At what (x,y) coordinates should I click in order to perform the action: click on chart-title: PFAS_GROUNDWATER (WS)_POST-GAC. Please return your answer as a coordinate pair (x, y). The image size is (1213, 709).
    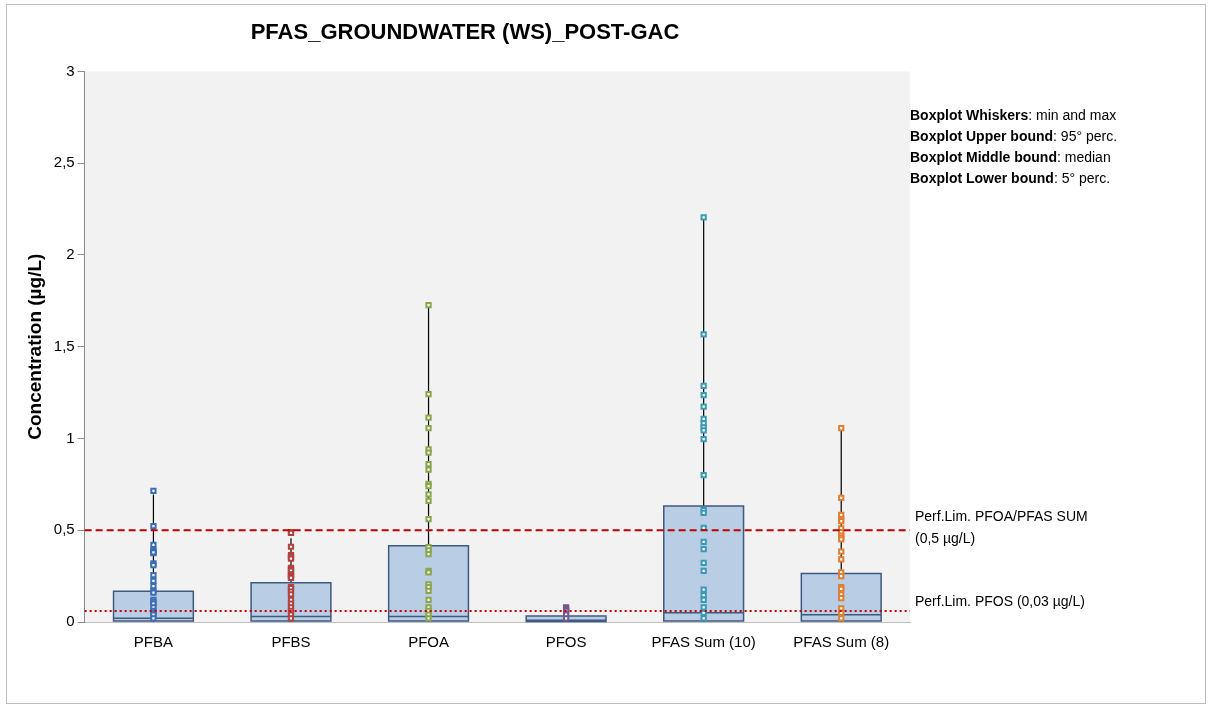
    Looking at the image, I should click on (465, 32).